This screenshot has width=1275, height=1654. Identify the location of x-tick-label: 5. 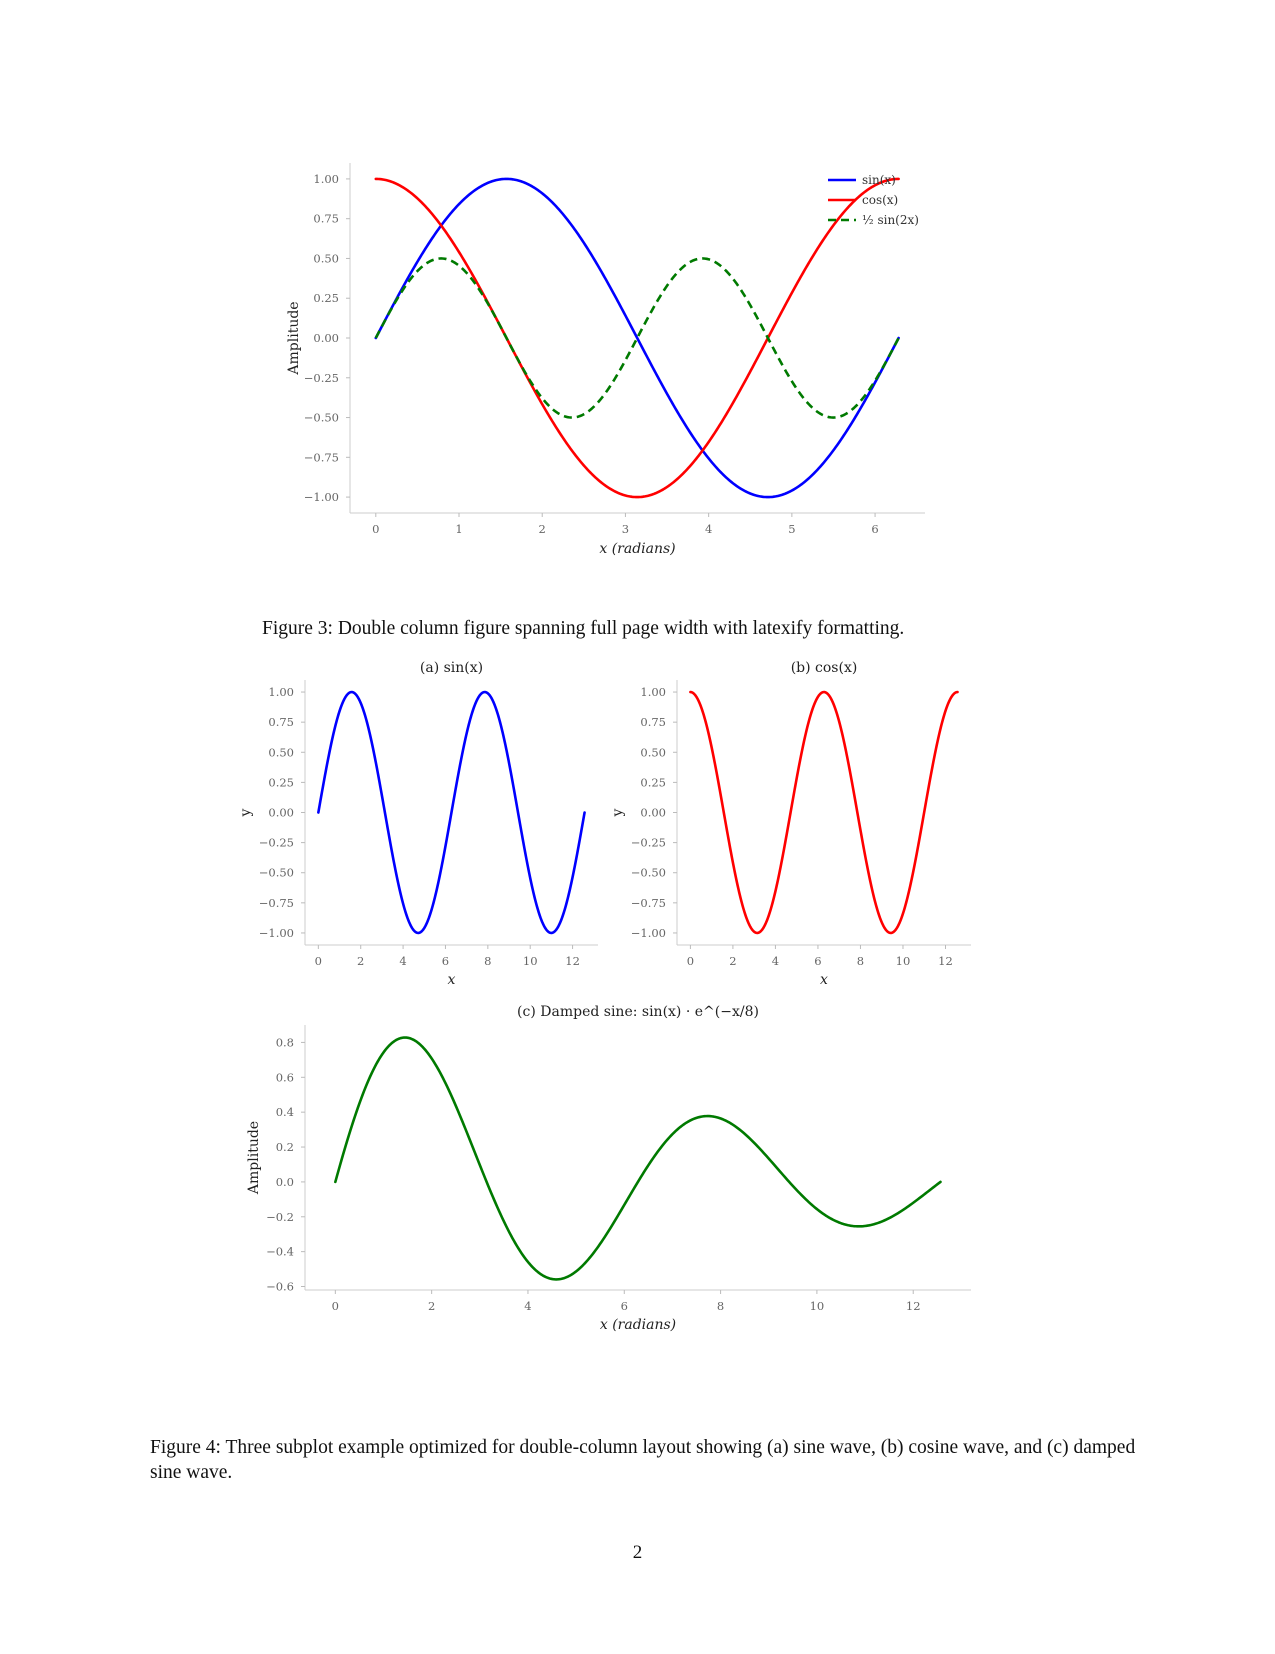
(791, 529).